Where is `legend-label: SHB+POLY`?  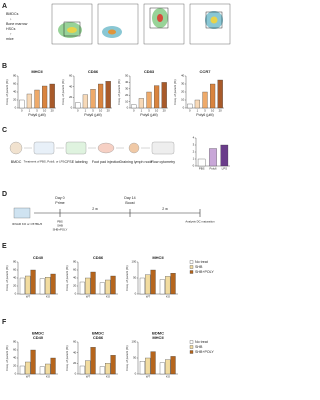
legend-label: SHB+POLY is located at coordinates (204, 272).